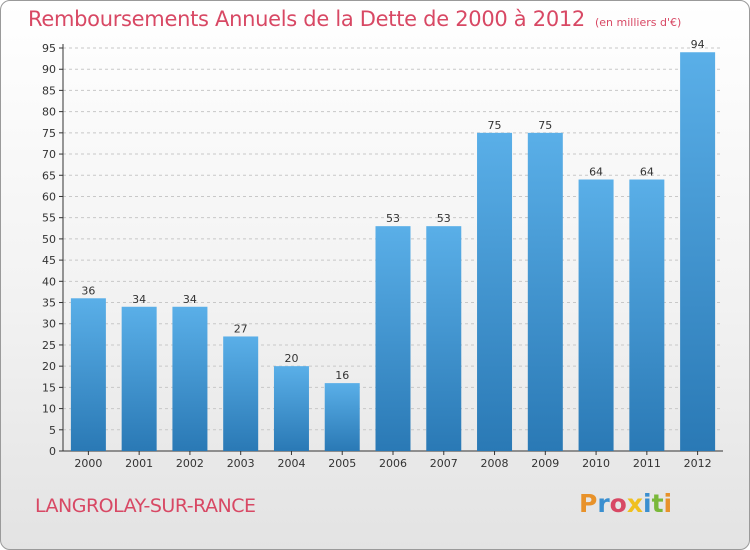 This screenshot has width=750, height=550. I want to click on value-label-2004: 20, so click(291, 358).